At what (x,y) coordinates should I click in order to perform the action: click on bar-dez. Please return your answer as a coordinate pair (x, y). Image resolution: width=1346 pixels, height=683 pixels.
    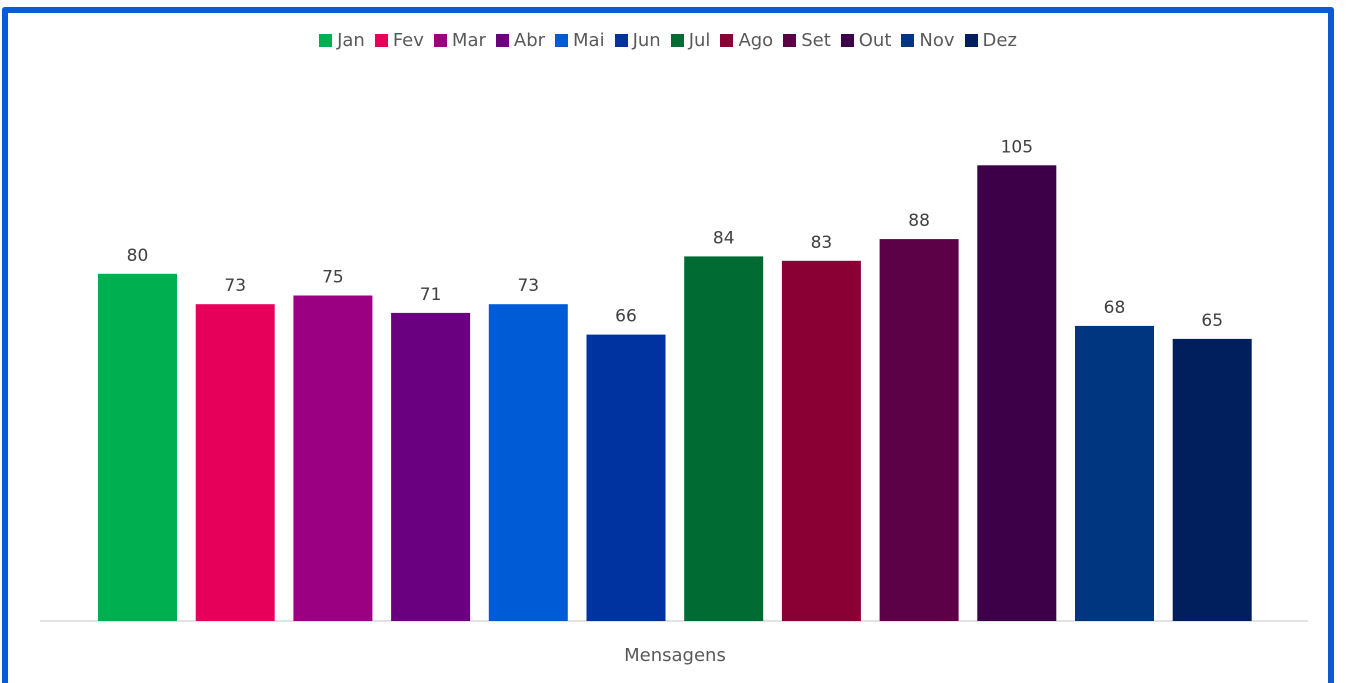
    Looking at the image, I should click on (1212, 479).